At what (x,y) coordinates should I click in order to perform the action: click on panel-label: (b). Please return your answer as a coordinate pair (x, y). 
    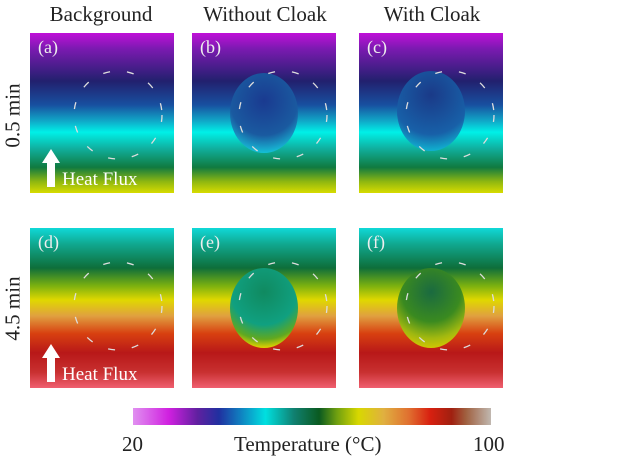
    Looking at the image, I should click on (210, 47).